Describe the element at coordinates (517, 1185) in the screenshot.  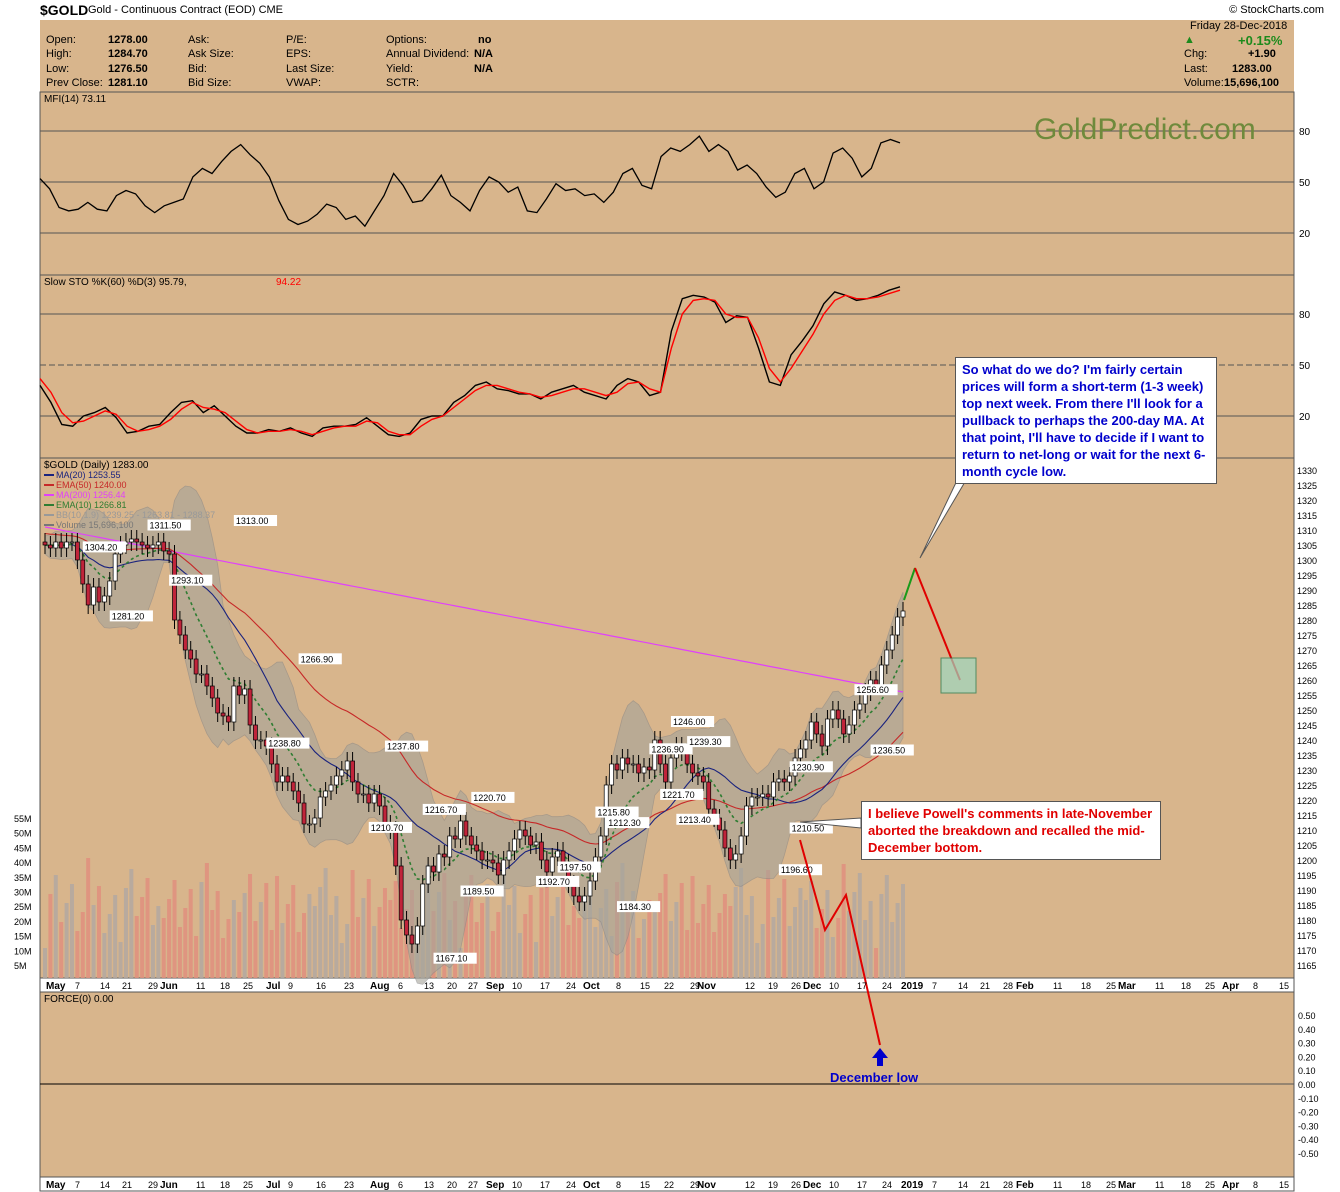
I see `lower-axis-day-label: 10` at that location.